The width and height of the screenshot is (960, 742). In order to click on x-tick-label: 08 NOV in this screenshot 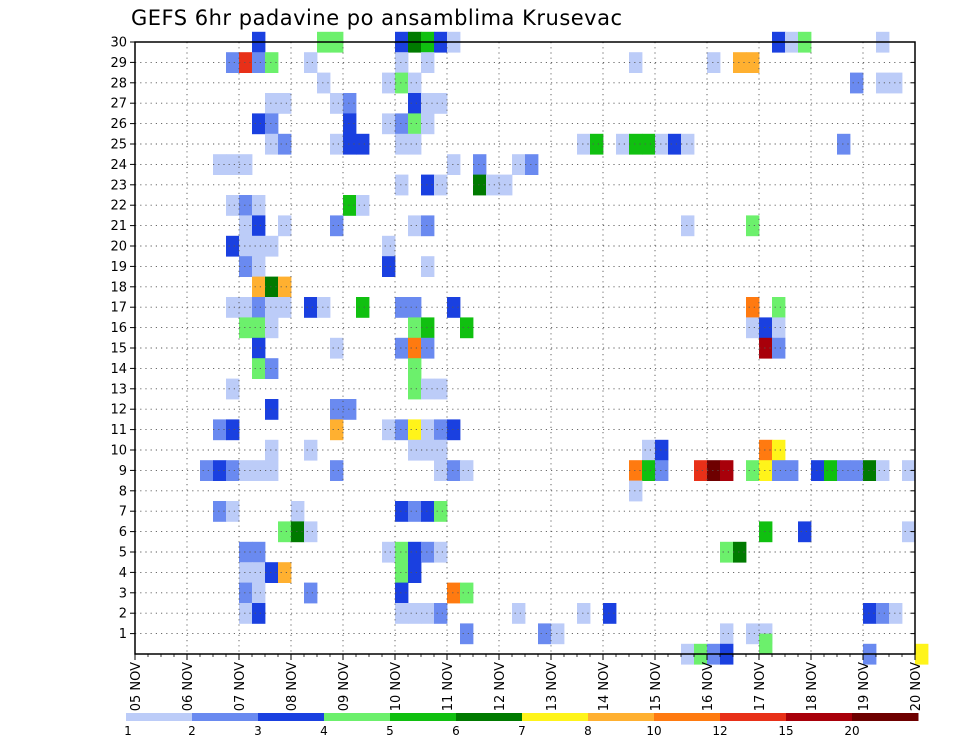, I will do `click(292, 686)`.